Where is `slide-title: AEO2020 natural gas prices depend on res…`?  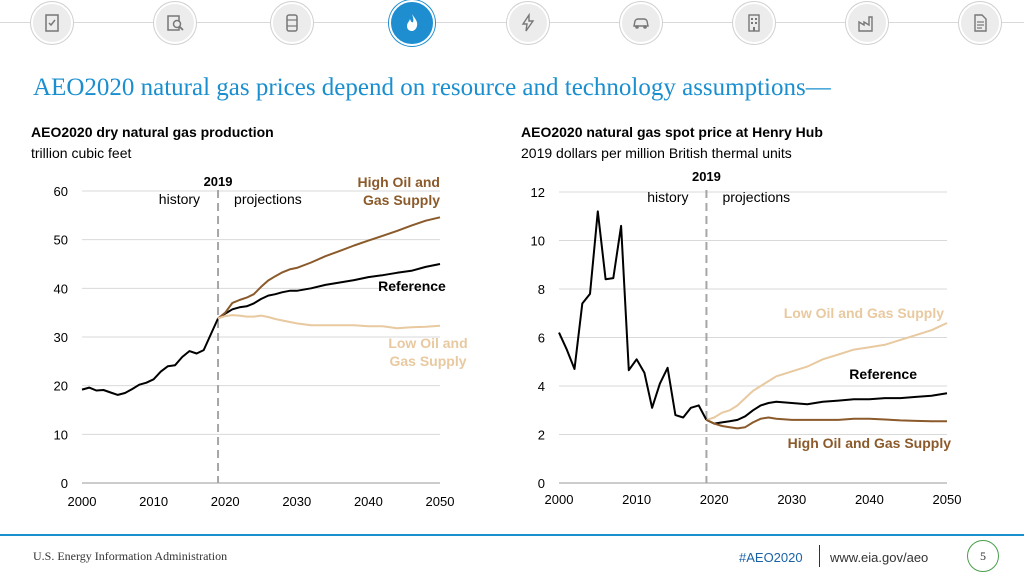 slide-title: AEO2020 natural gas prices depend on res… is located at coordinates (432, 87).